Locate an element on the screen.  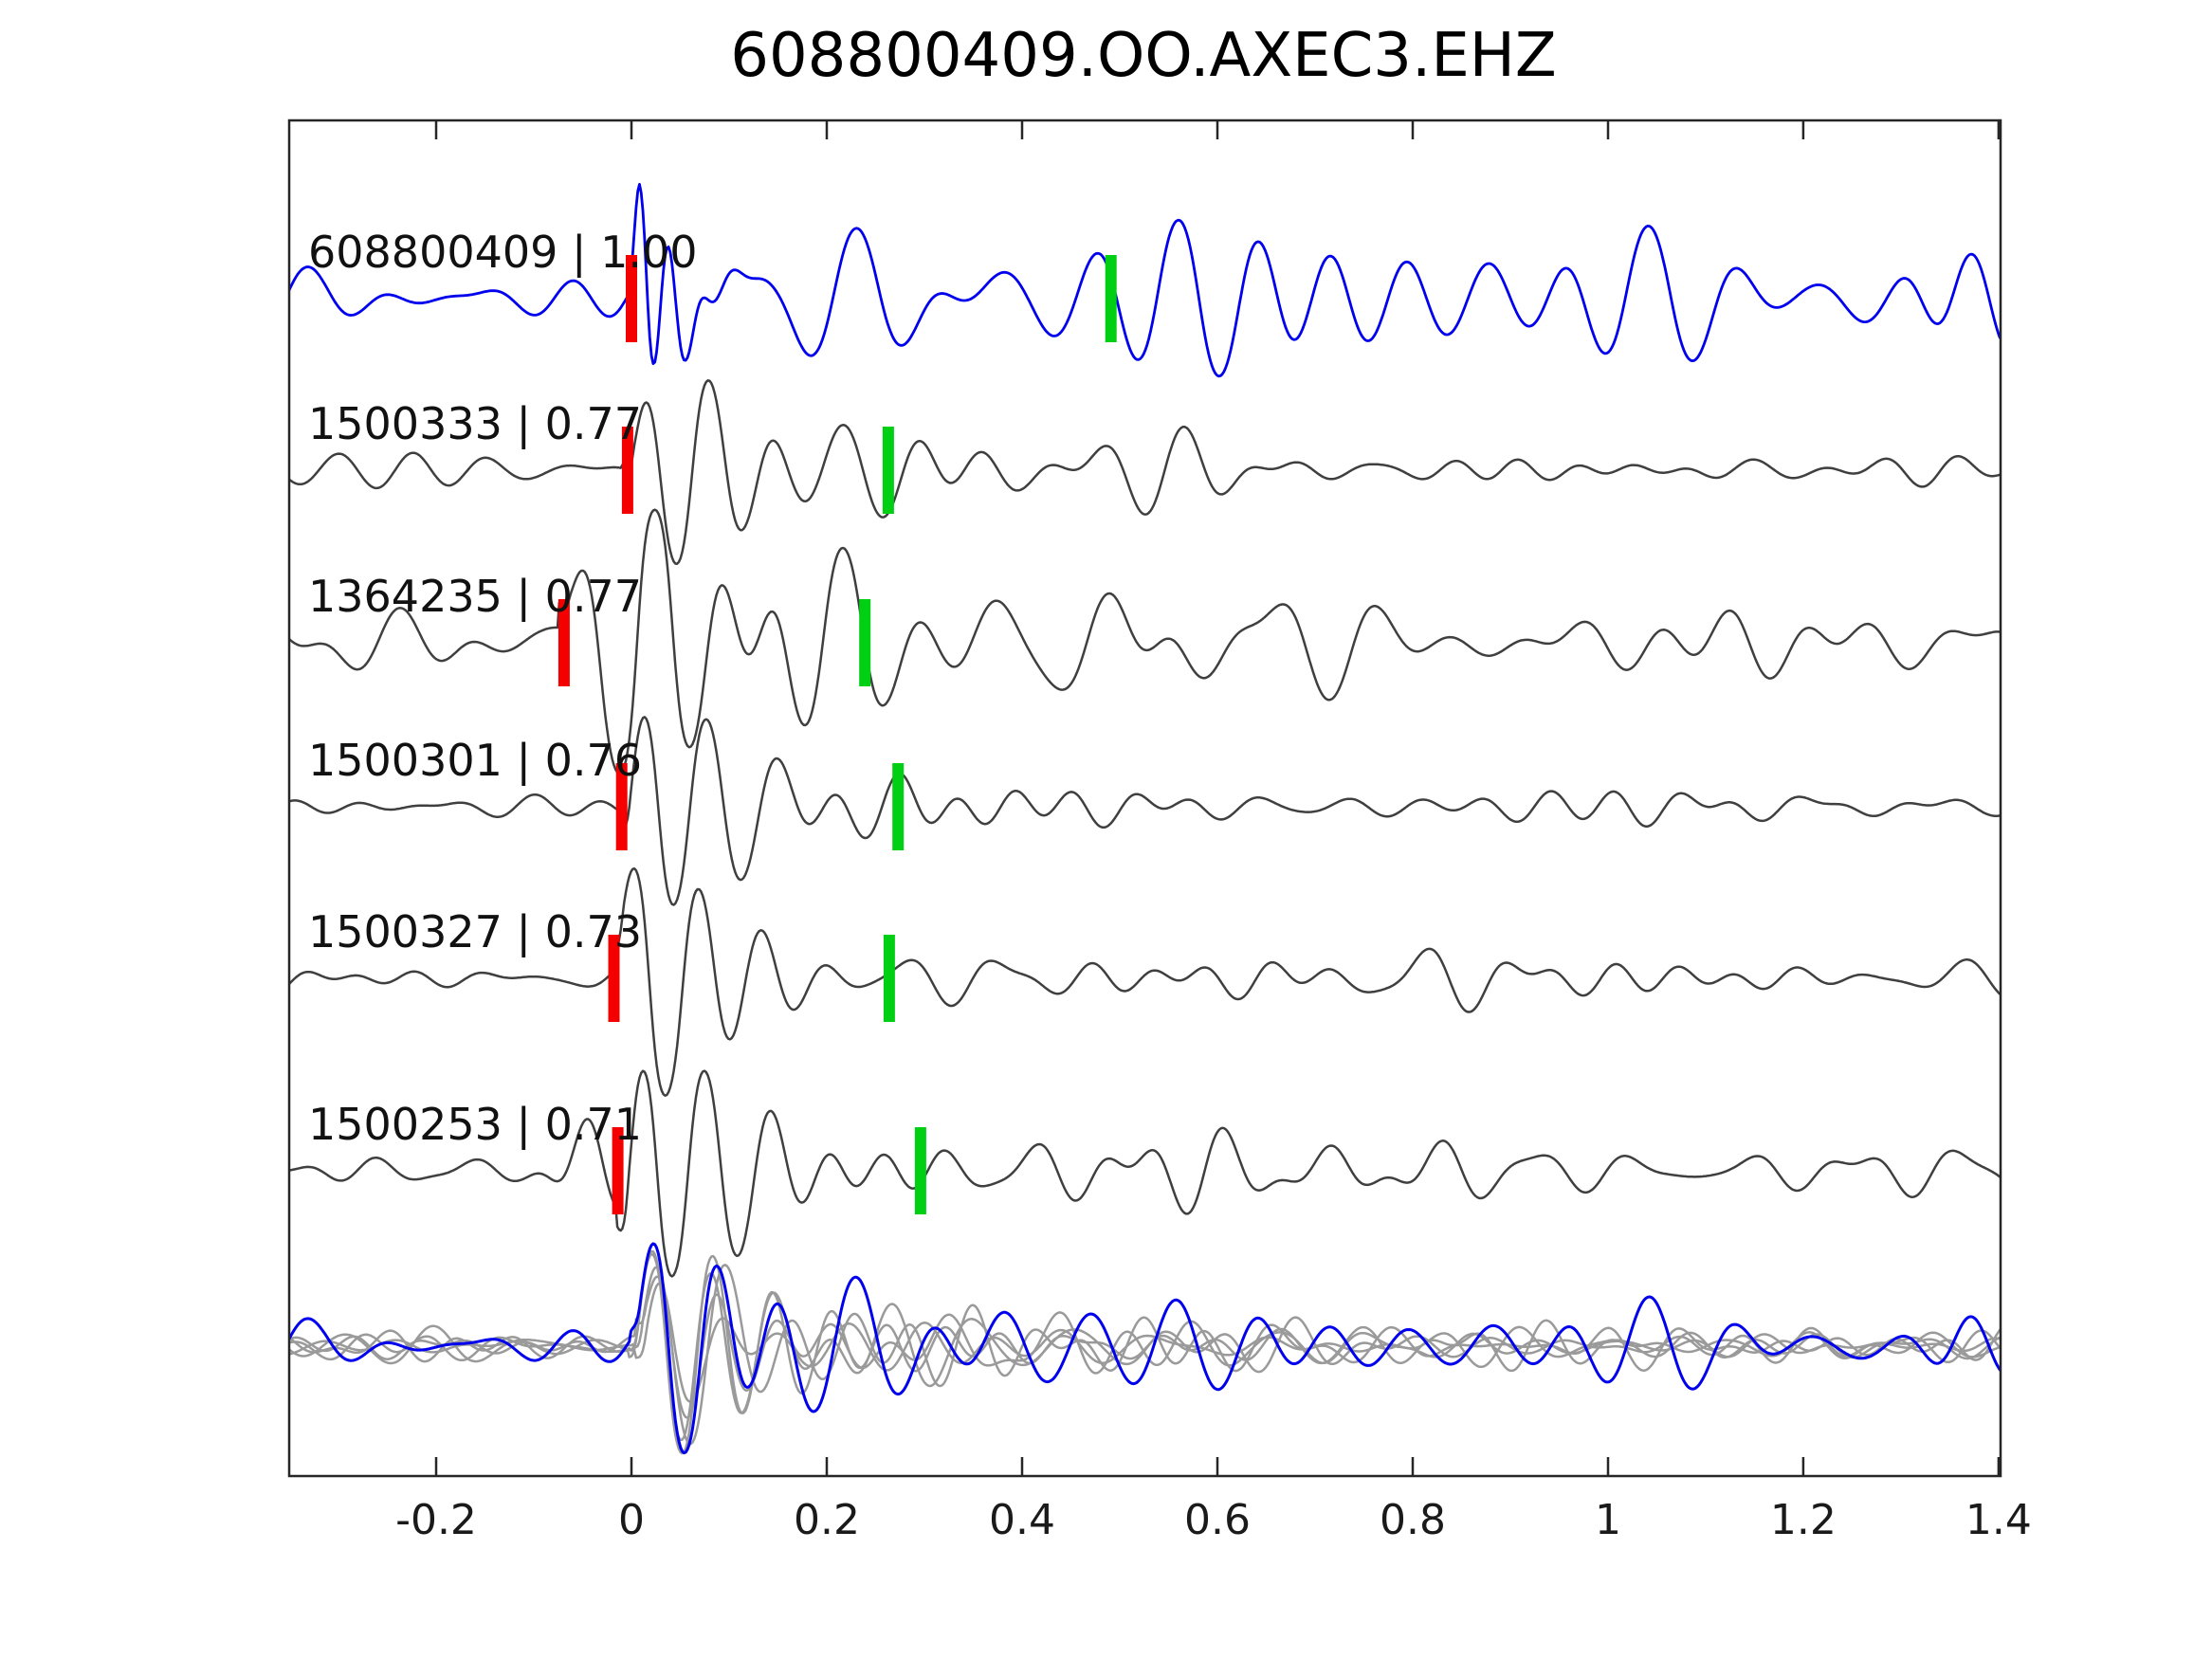
x-tick-label--0.2: -0.2 is located at coordinates (436, 1520).